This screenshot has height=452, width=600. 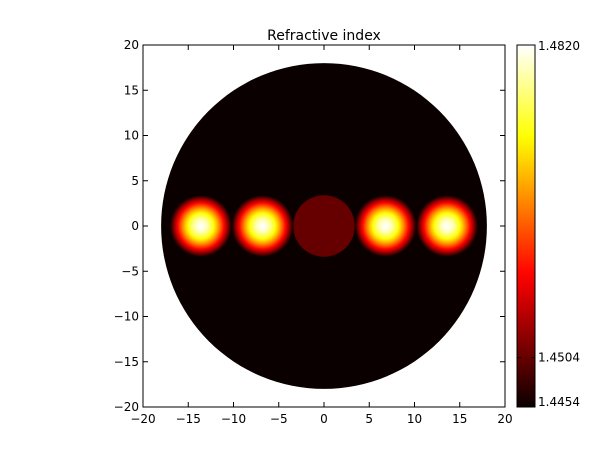 What do you see at coordinates (233, 419) in the screenshot?
I see `x-tick-label: −10` at bounding box center [233, 419].